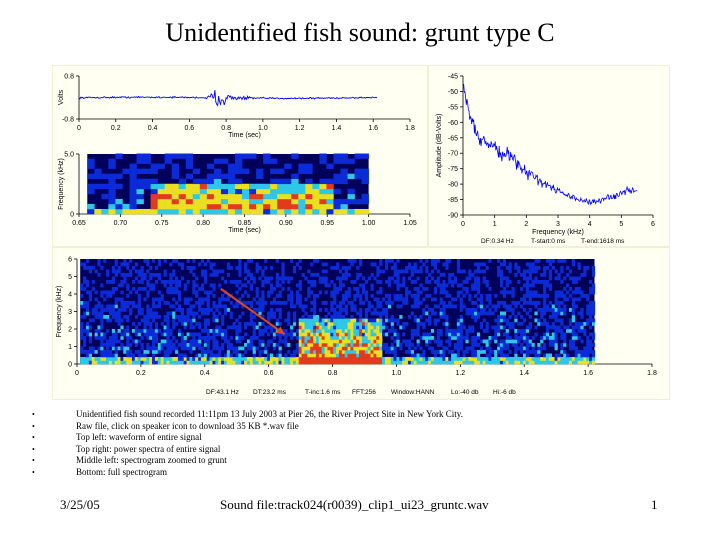 This screenshot has width=720, height=540. Describe the element at coordinates (61, 184) in the screenshot. I see `y-axis-label: Frequency (kHz)` at that location.